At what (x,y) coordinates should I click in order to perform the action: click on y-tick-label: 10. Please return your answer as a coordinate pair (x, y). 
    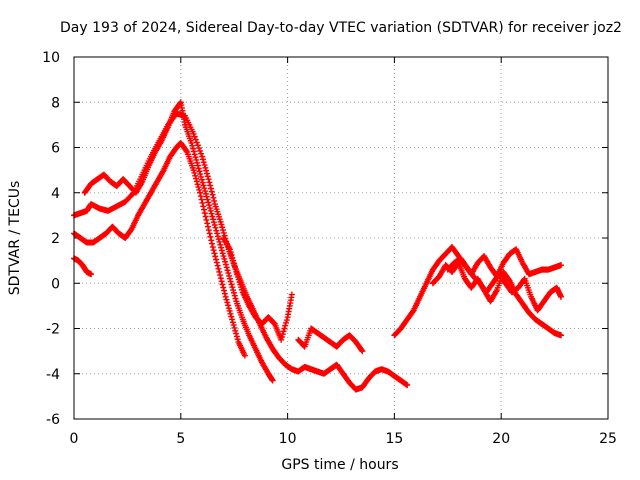
    Looking at the image, I should click on (51, 58).